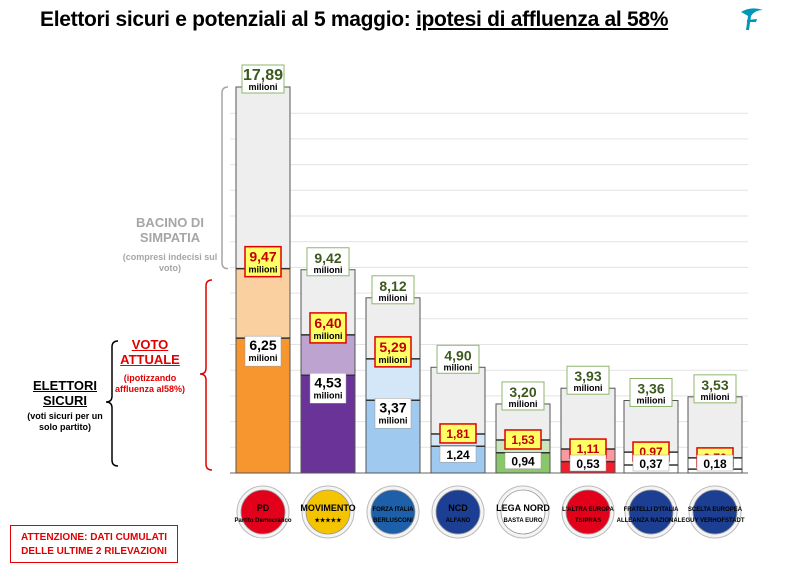 This screenshot has height=587, width=799. What do you see at coordinates (329, 520) in the screenshot?
I see `logo-subtext: ★★★★★` at bounding box center [329, 520].